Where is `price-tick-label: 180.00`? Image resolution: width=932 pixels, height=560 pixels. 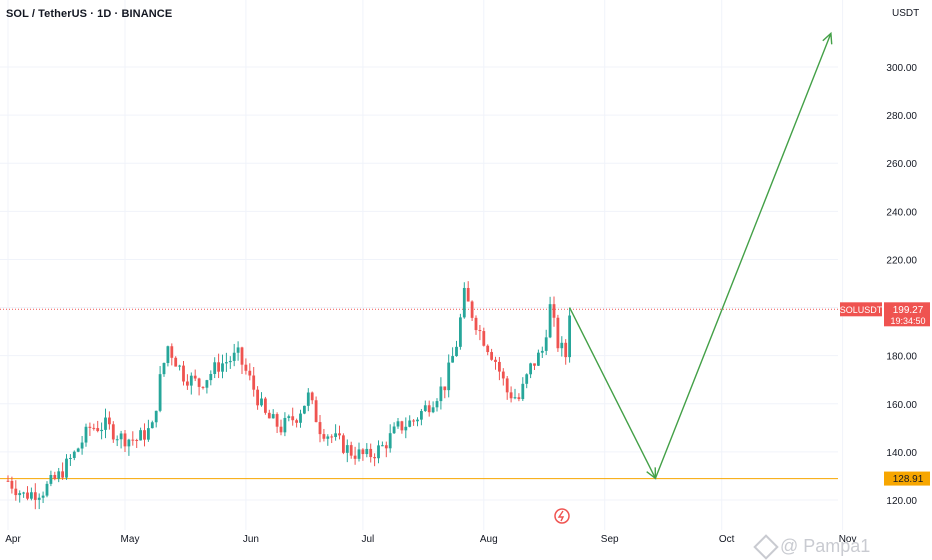
price-tick-label: 180.00 is located at coordinates (901, 357).